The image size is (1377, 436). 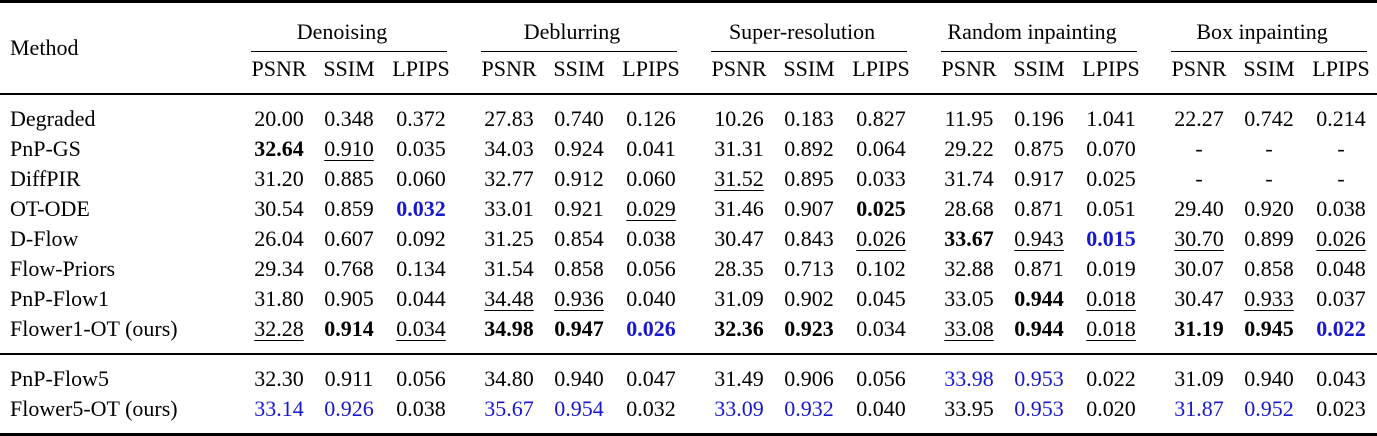 I want to click on metric-cell: 0.912, so click(x=579, y=179).